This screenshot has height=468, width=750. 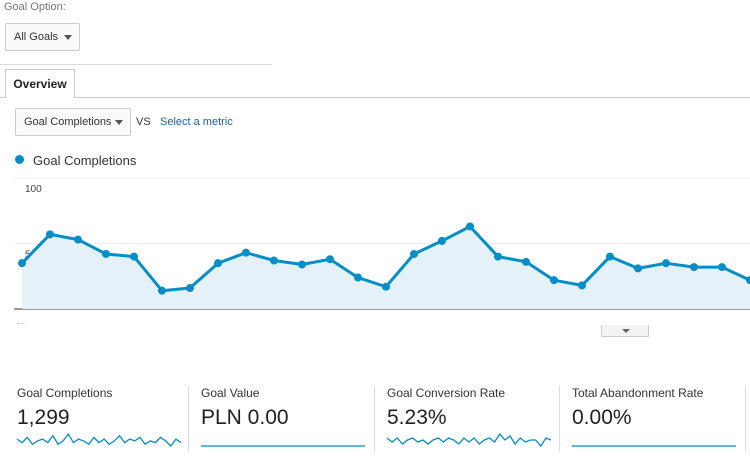 I want to click on tab-overview: Overview, so click(x=40, y=83).